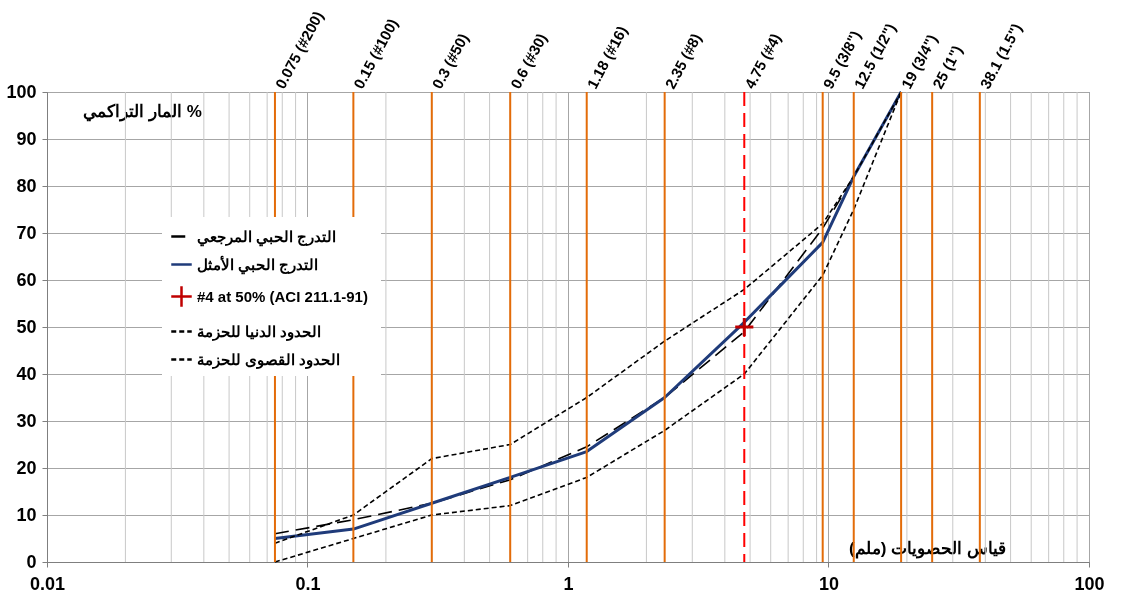  Describe the element at coordinates (26, 185) in the screenshot. I see `y-tick-label: 80` at that location.